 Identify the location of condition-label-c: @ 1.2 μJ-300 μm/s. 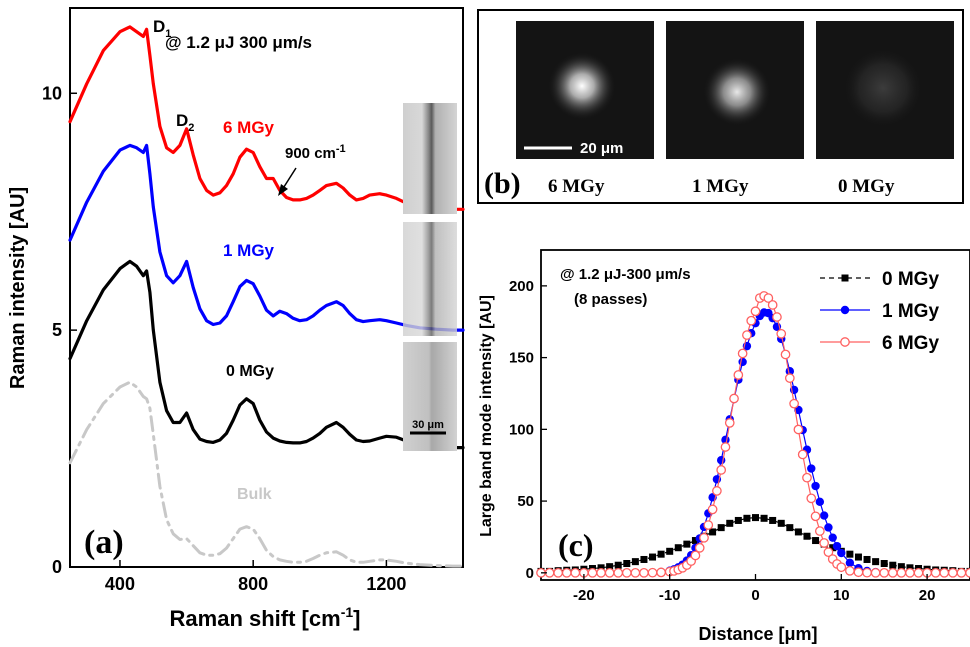
(625, 274).